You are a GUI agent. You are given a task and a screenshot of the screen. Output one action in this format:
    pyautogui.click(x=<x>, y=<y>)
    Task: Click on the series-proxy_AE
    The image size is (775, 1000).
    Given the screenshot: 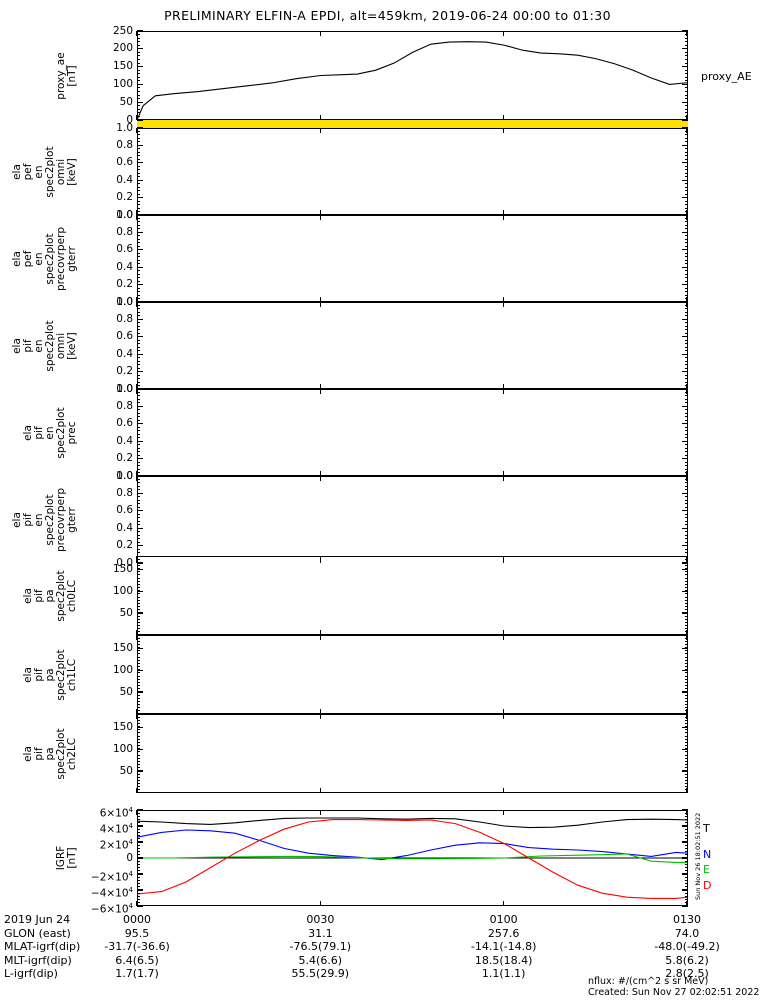 What is the action you would take?
    pyautogui.click(x=412, y=80)
    